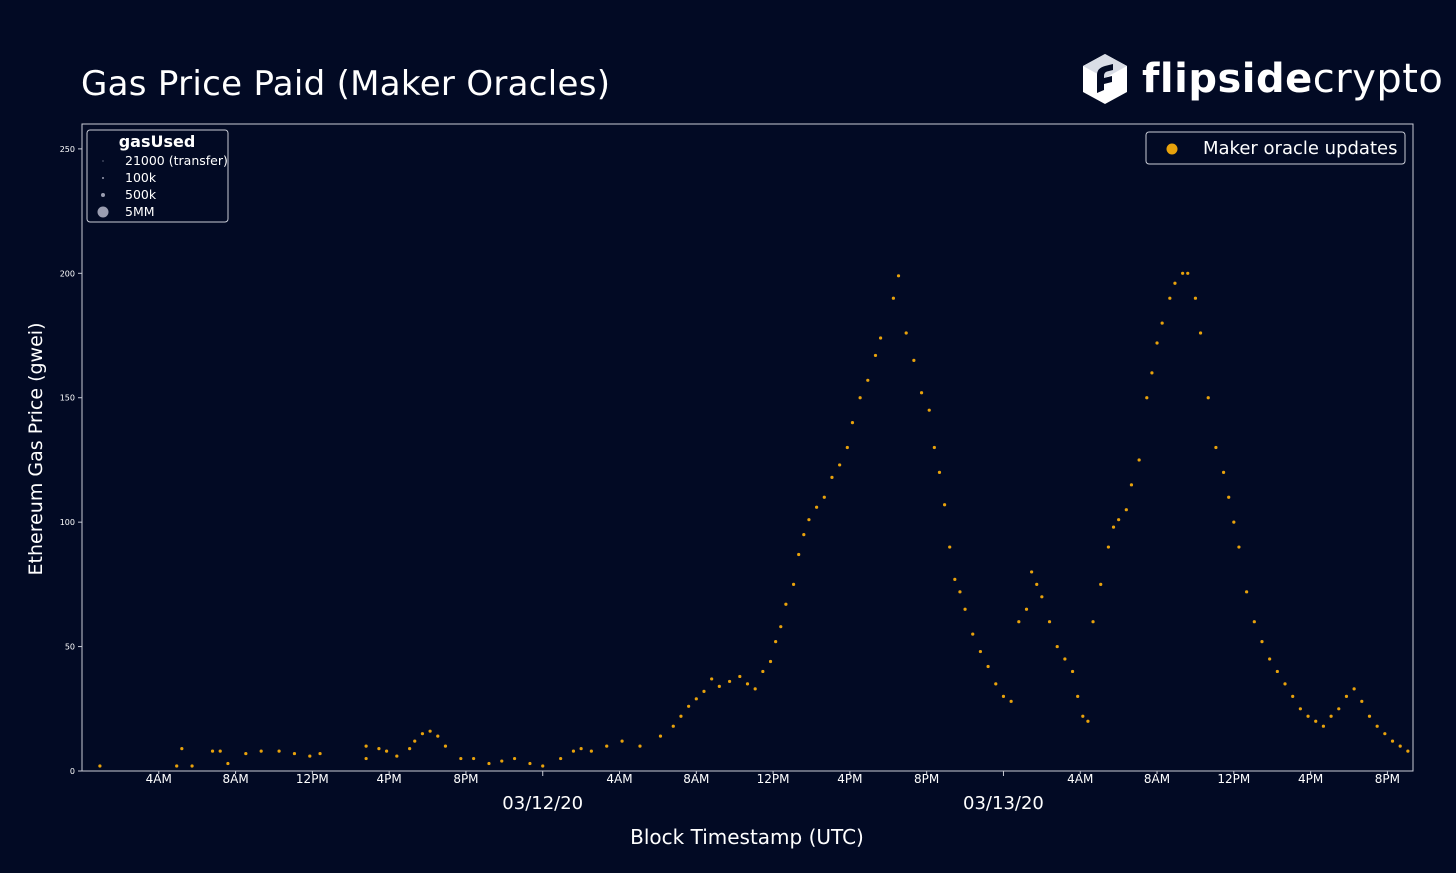  What do you see at coordinates (542, 803) in the screenshot?
I see `date-label: 03/12/20` at bounding box center [542, 803].